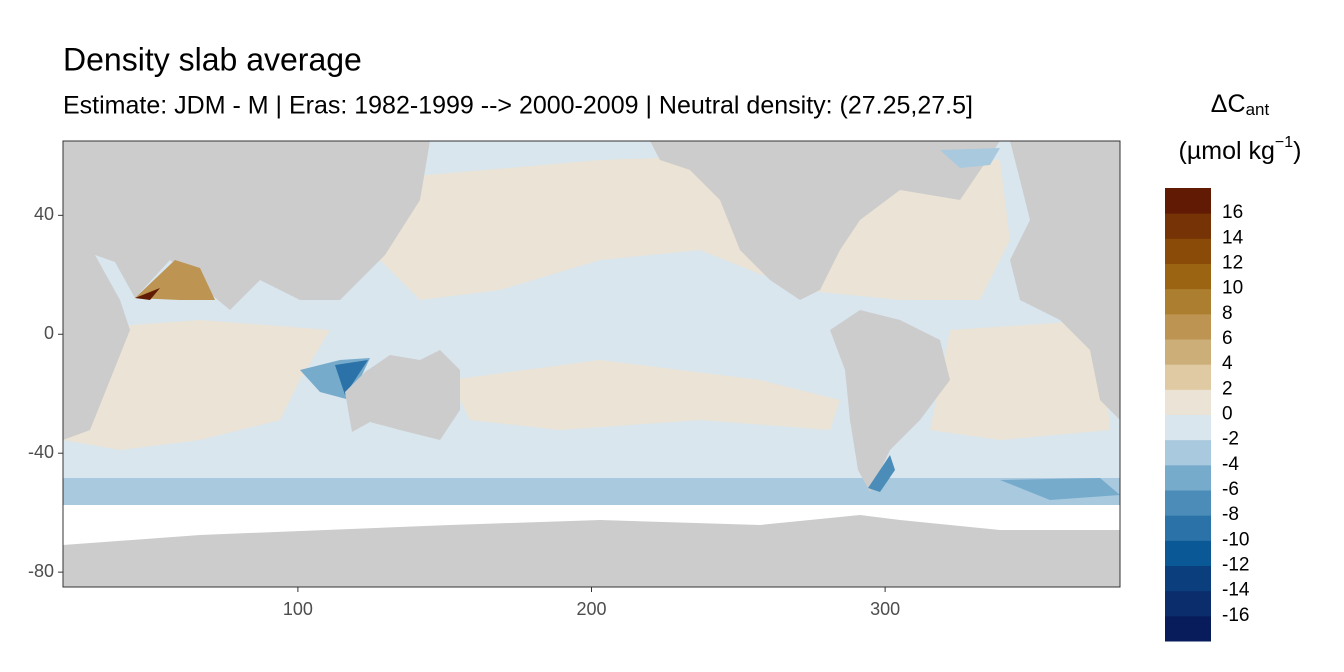  I want to click on x-tick-label: 200, so click(591, 609).